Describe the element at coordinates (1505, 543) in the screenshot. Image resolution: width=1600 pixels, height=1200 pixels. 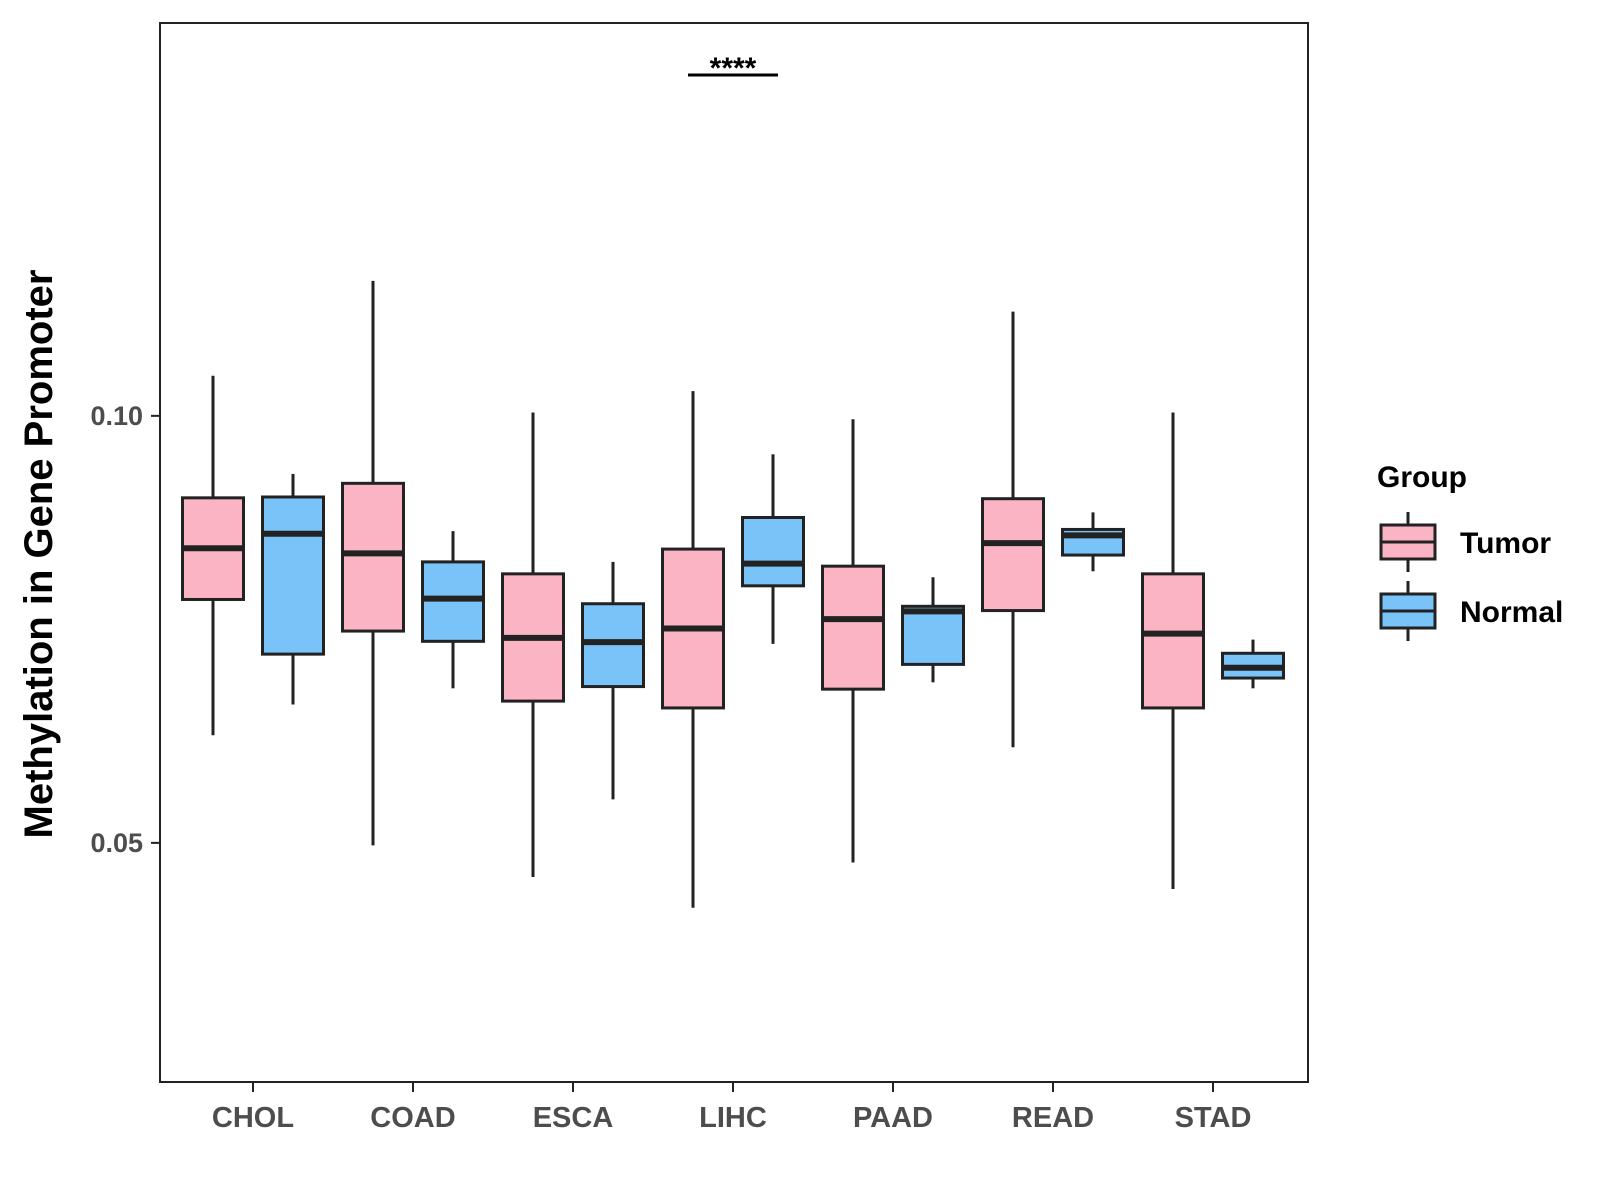
I see `legend-label-tumor: Tumor` at that location.